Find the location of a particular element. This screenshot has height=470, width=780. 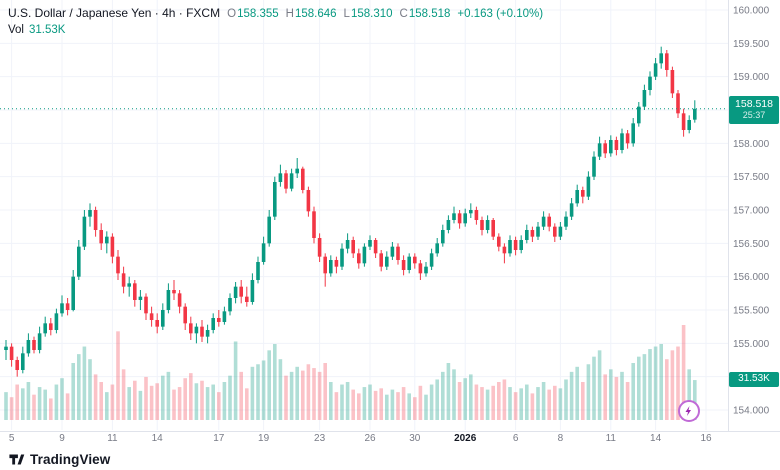

low-value: 158.310 is located at coordinates (371, 14).